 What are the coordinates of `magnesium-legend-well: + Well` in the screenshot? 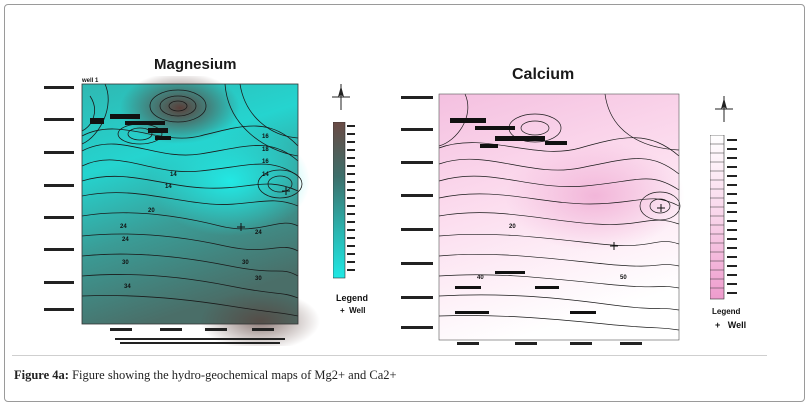 It's located at (352, 310).